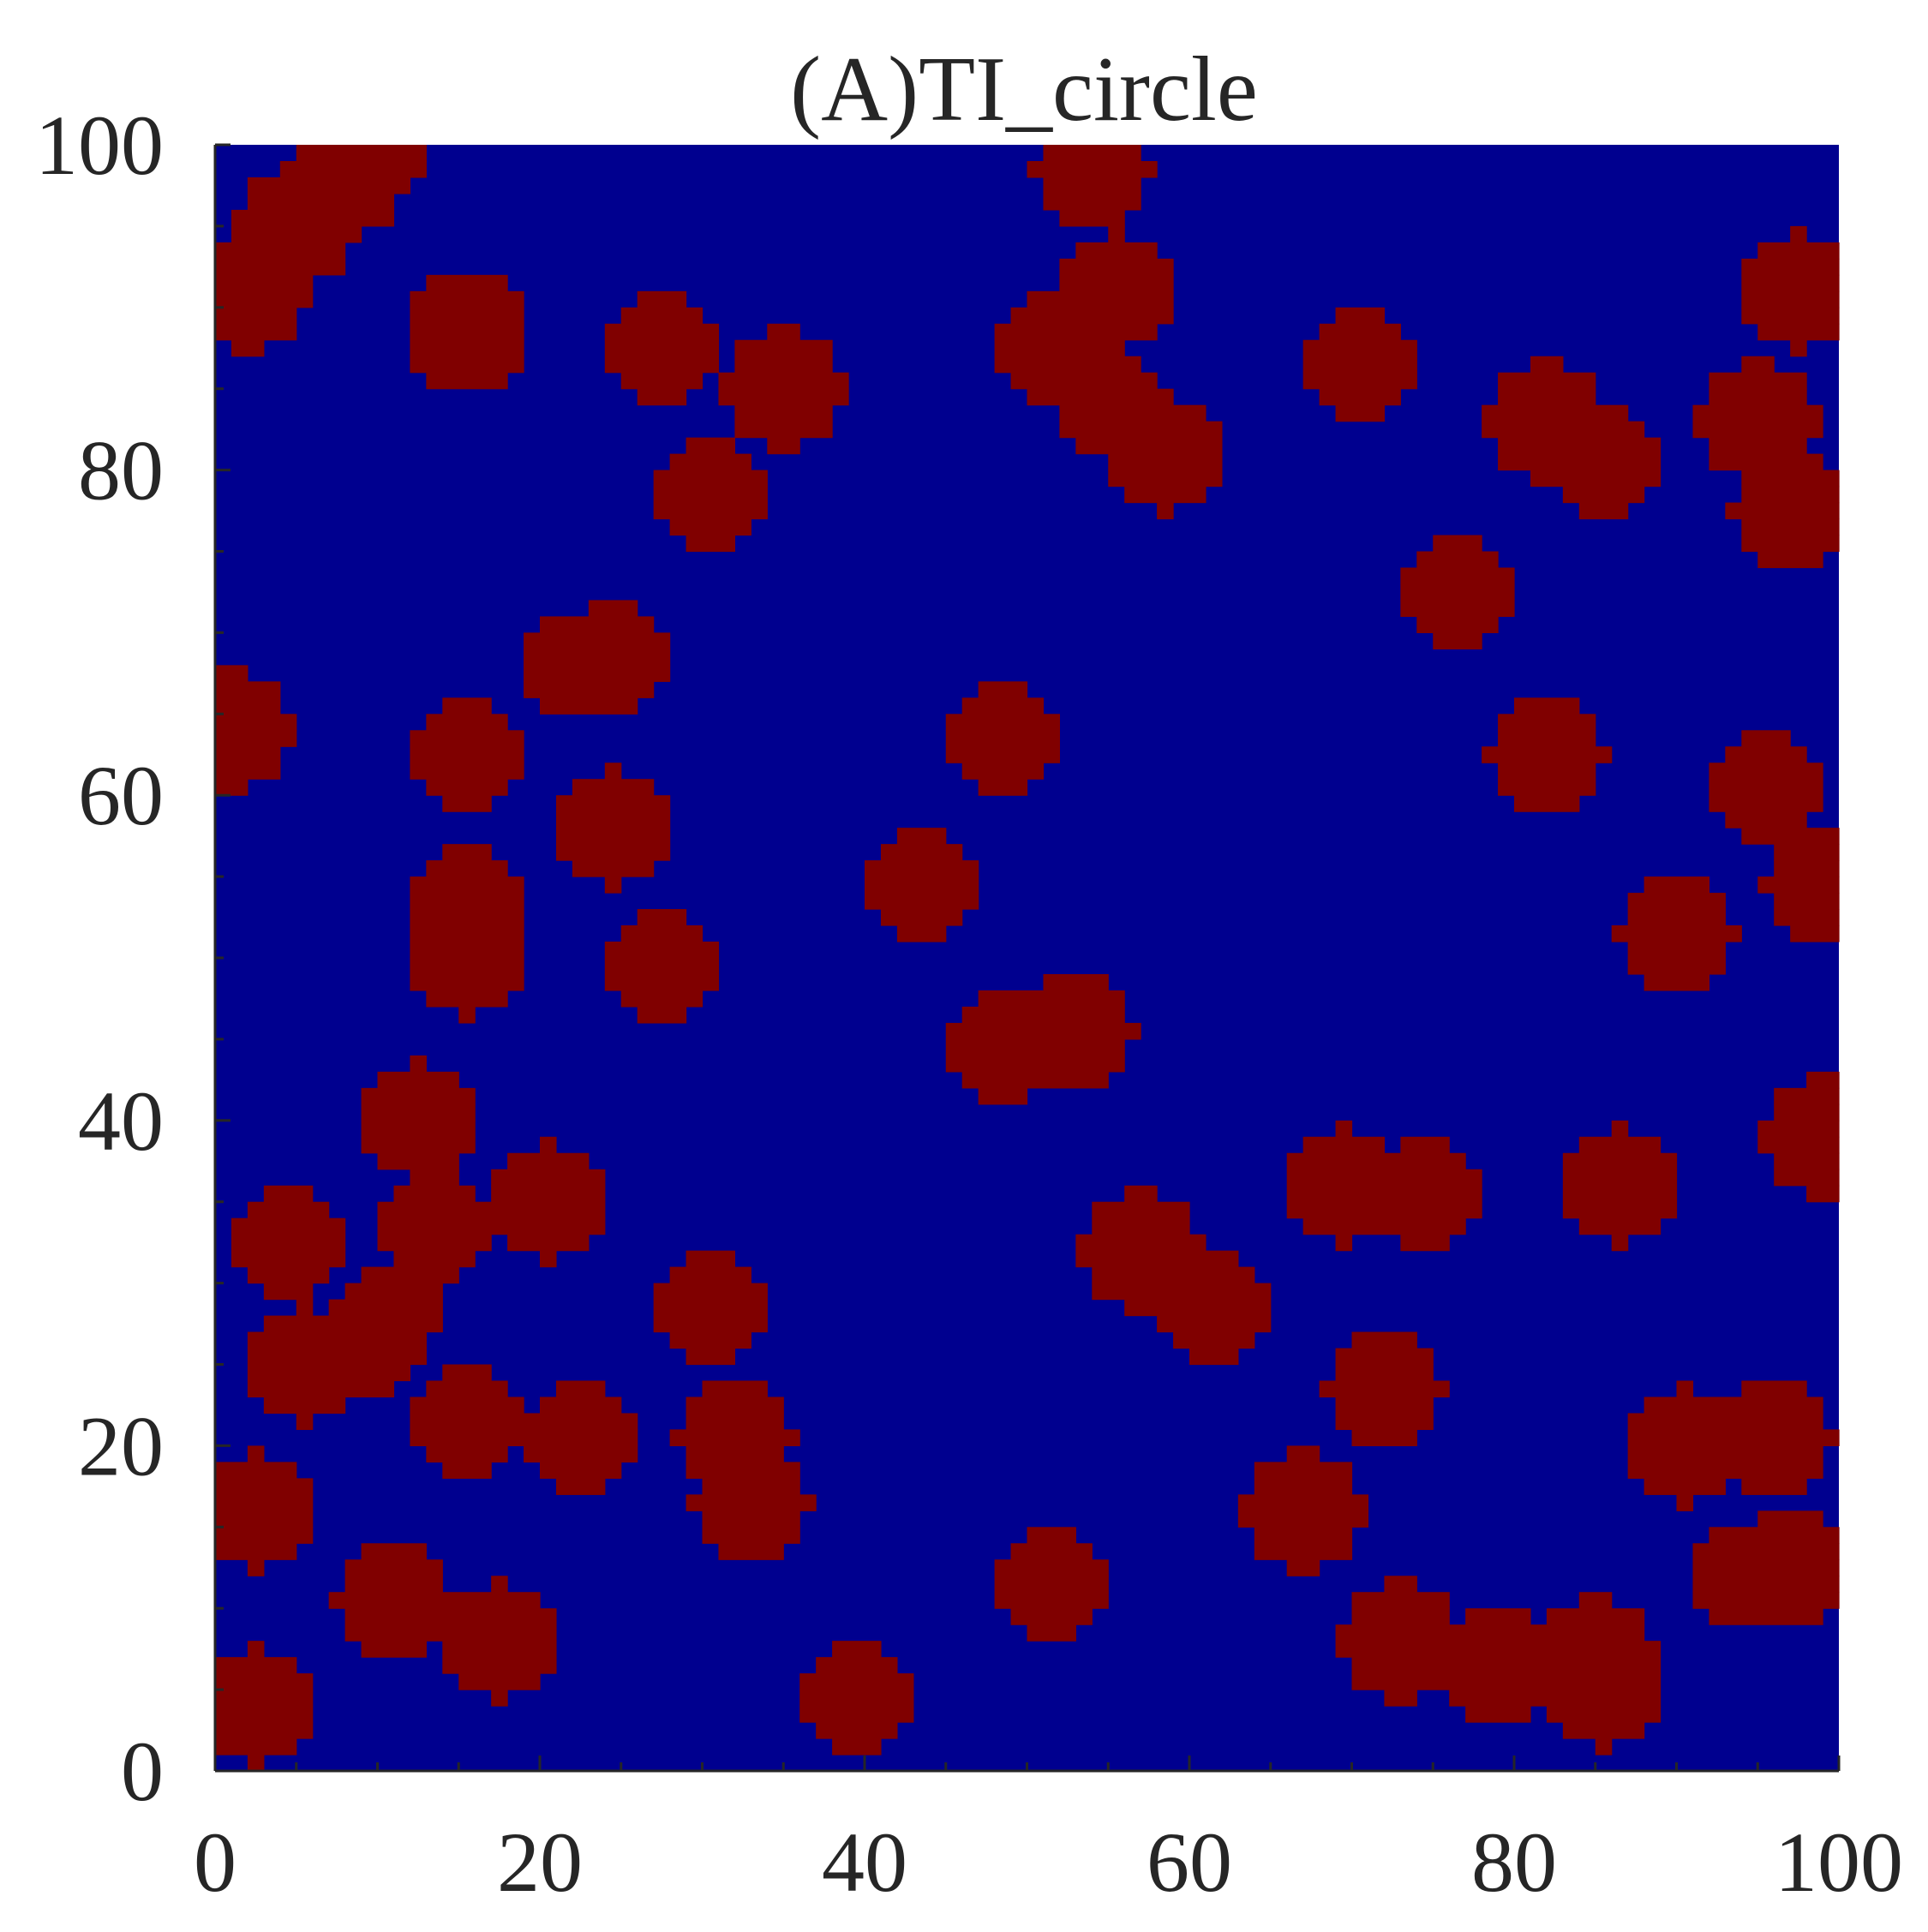 The height and width of the screenshot is (1932, 1928). What do you see at coordinates (121, 1445) in the screenshot?
I see `y-tick-label: 20` at bounding box center [121, 1445].